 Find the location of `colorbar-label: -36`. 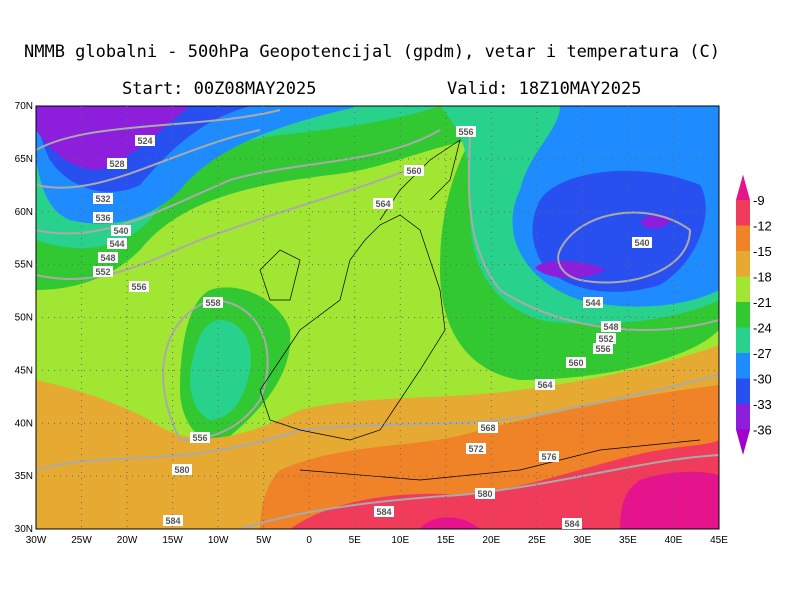

colorbar-label: -36 is located at coordinates (762, 430).